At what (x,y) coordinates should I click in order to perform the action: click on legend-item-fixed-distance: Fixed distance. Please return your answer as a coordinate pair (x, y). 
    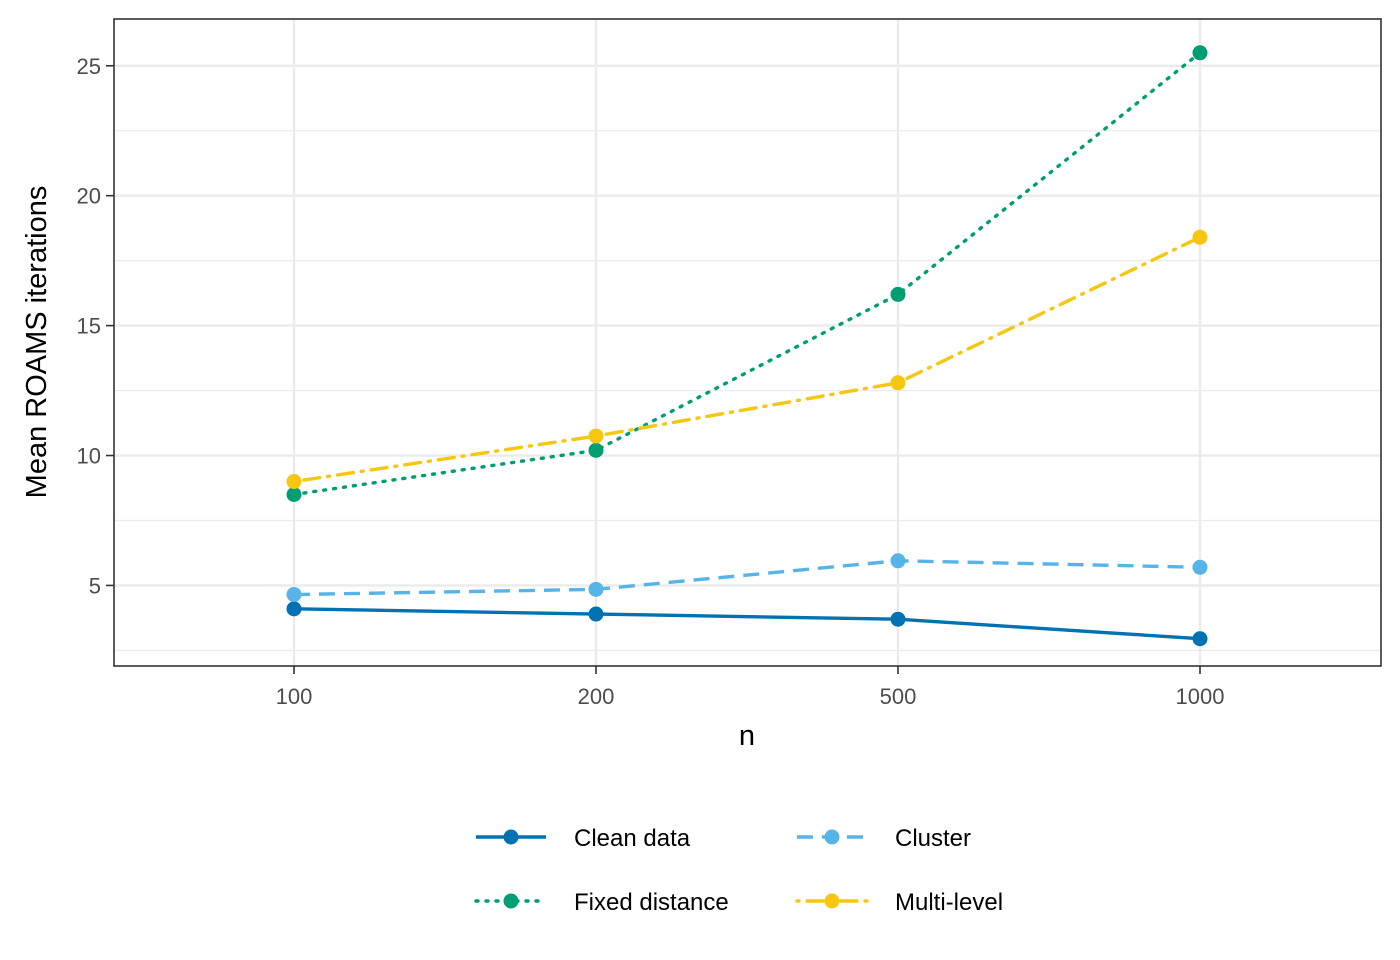
    Looking at the image, I should click on (601, 902).